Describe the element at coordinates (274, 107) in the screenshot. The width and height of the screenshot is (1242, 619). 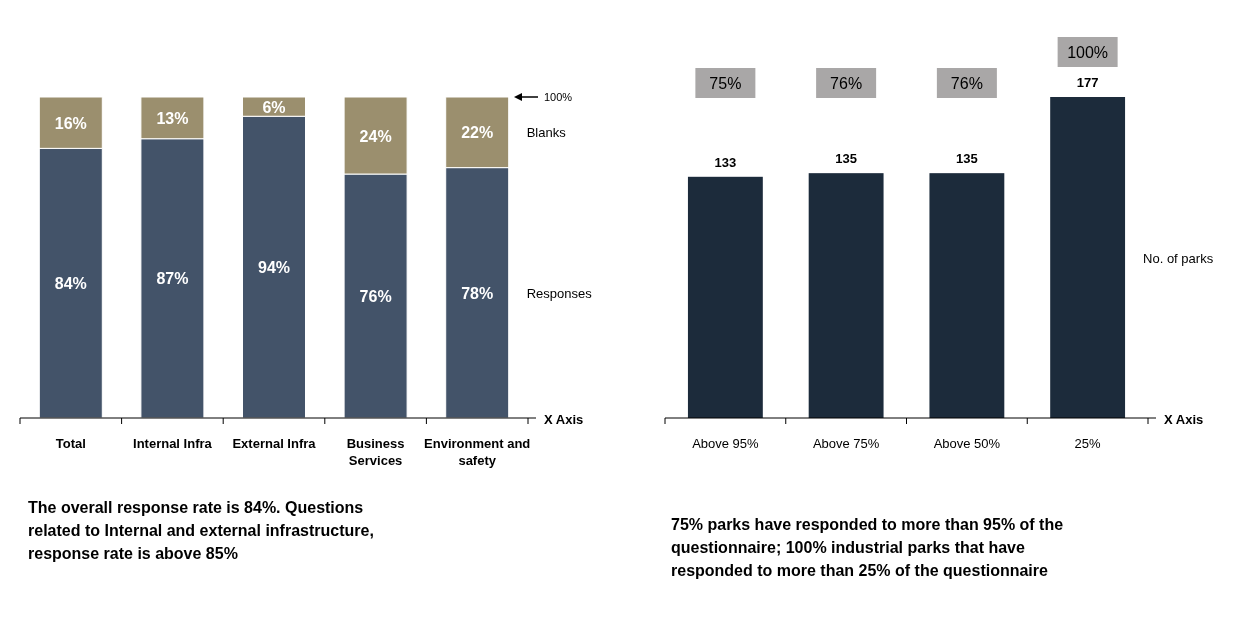
I see `data-label: 6%` at that location.